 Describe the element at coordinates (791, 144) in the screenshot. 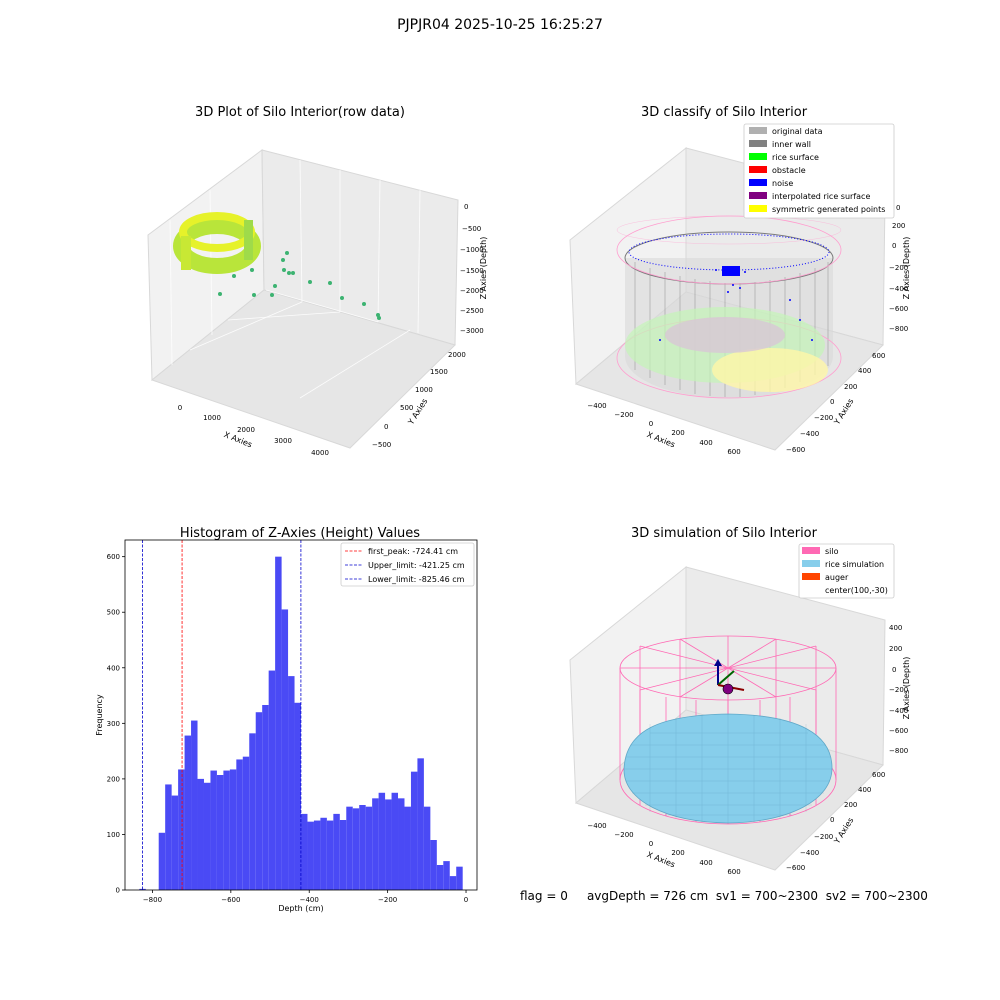

I see `legend-inner-wall: inner wall` at that location.